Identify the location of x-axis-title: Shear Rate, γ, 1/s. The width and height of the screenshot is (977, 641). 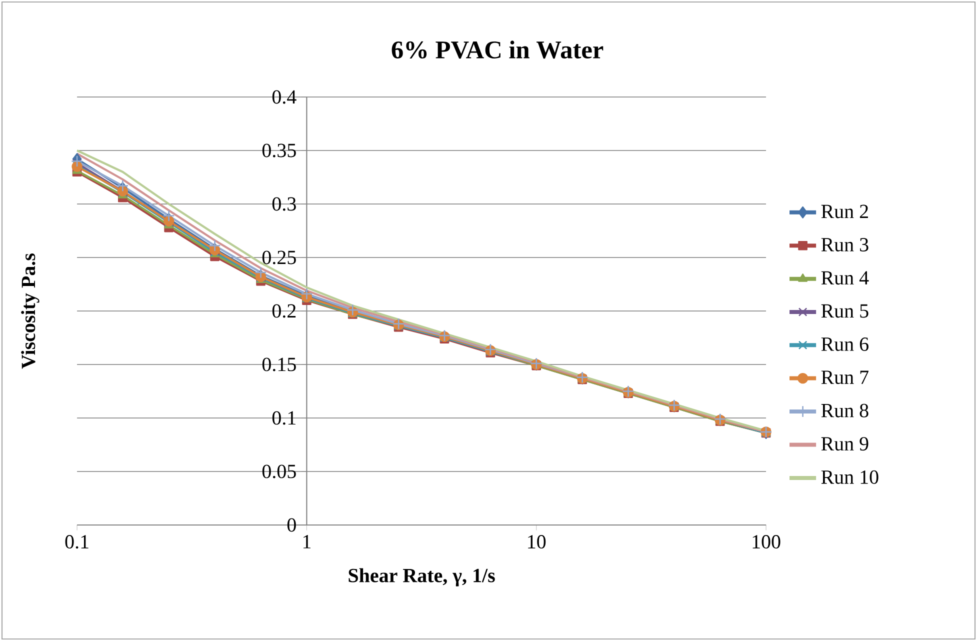
(421, 577).